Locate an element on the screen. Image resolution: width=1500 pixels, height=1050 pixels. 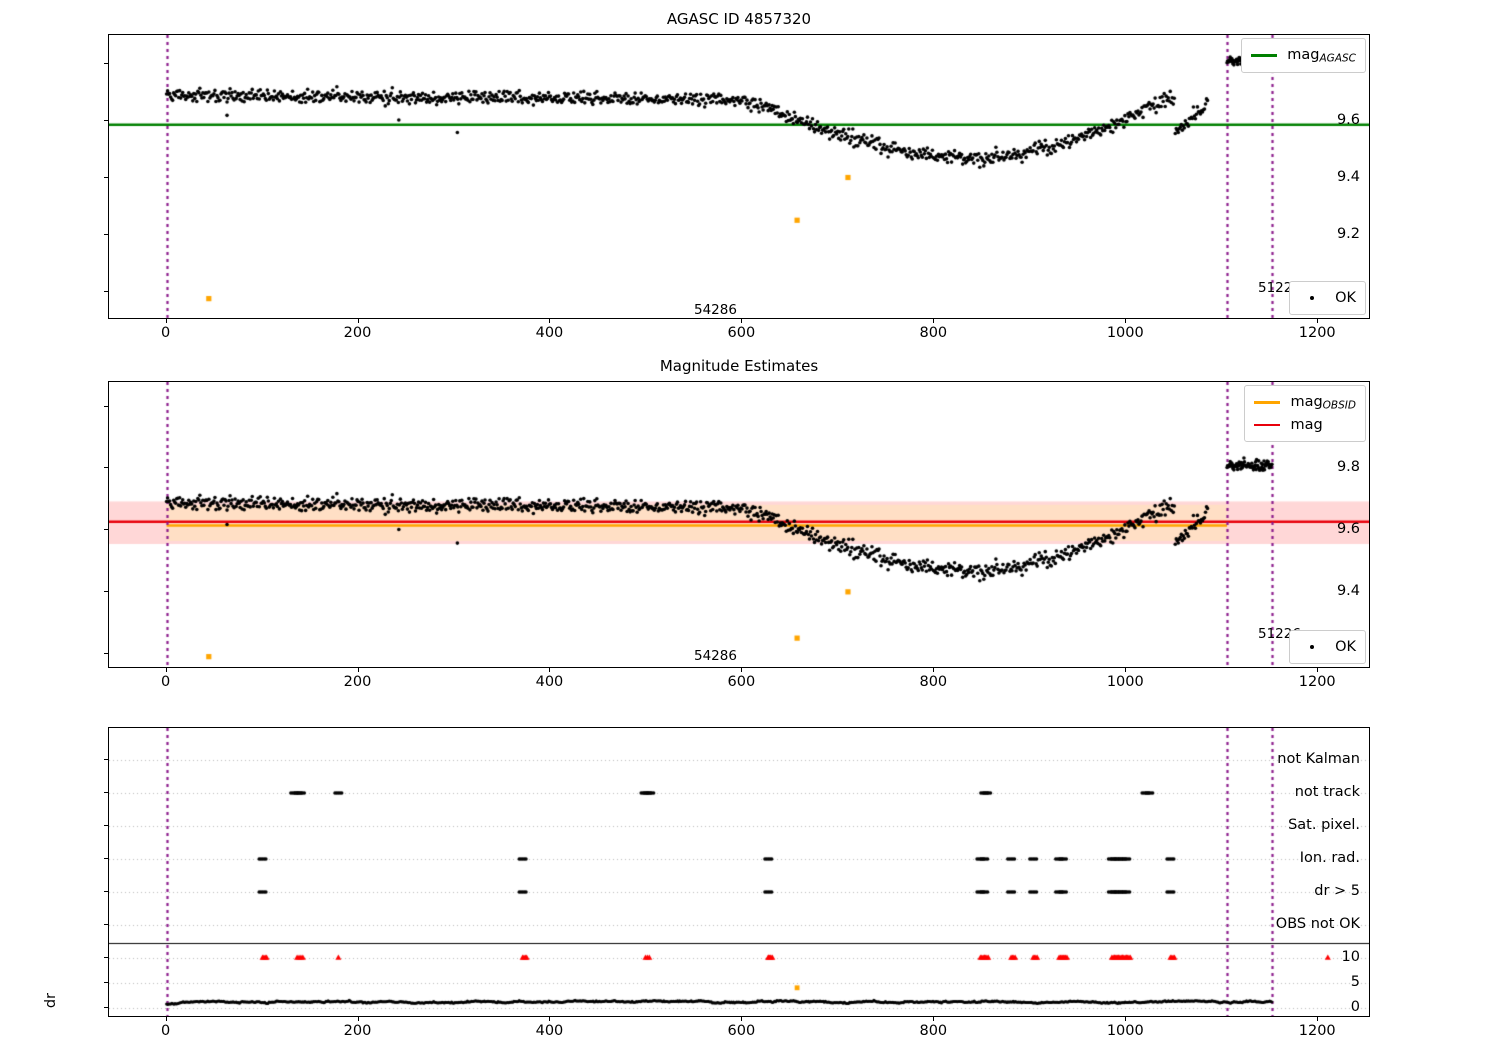
x-axis-top: 0 200 400 600 800 1000 1200 is located at coordinates (739, 332).